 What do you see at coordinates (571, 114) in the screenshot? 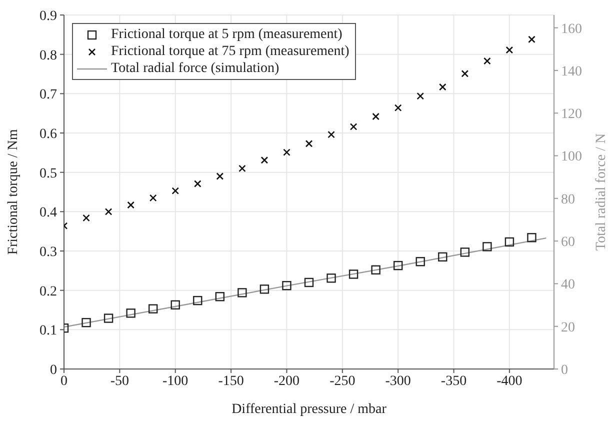
I see `y2-tick-label: 120` at bounding box center [571, 114].